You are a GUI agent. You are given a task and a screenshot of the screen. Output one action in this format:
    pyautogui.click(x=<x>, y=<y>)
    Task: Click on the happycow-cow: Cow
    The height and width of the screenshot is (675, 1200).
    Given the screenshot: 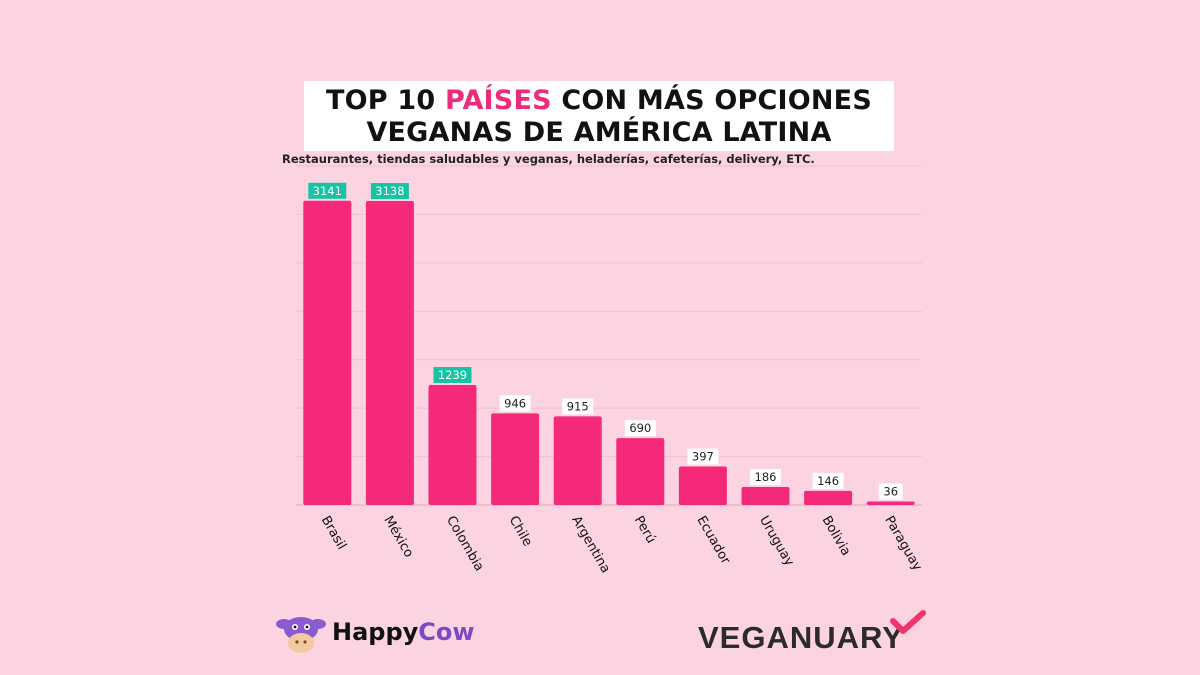 What is the action you would take?
    pyautogui.click(x=446, y=632)
    